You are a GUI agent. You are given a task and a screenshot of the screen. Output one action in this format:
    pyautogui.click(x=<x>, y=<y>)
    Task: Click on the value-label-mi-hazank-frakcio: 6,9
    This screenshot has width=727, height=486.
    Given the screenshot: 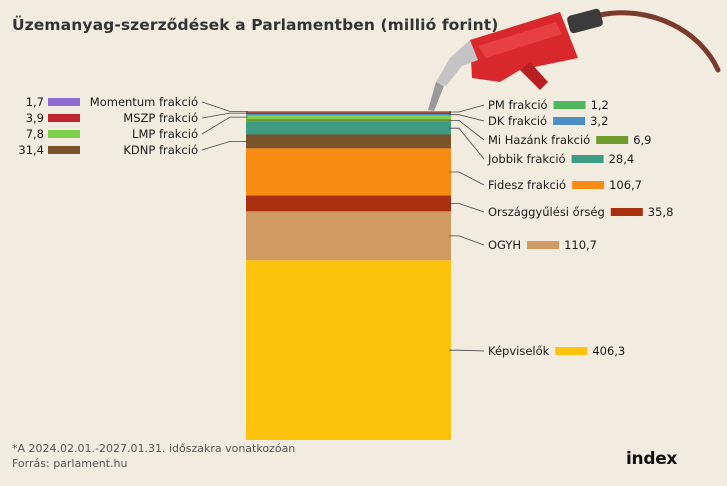 What is the action you would take?
    pyautogui.click(x=642, y=140)
    